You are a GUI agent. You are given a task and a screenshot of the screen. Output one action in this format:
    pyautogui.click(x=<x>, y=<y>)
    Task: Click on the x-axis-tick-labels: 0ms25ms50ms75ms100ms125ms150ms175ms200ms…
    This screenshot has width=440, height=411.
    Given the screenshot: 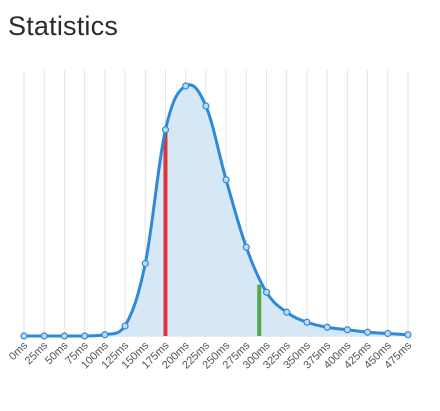 What is the action you would take?
    pyautogui.click(x=211, y=355)
    